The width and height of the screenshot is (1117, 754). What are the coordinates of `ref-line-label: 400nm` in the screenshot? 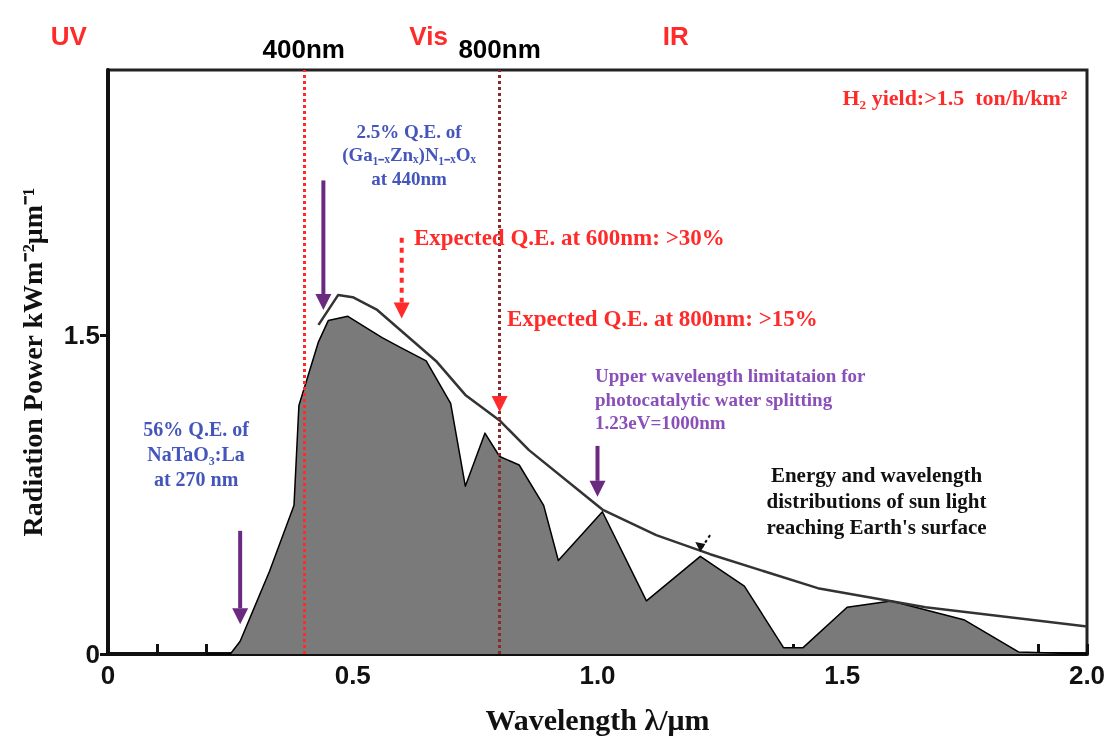 It's located at (303, 49).